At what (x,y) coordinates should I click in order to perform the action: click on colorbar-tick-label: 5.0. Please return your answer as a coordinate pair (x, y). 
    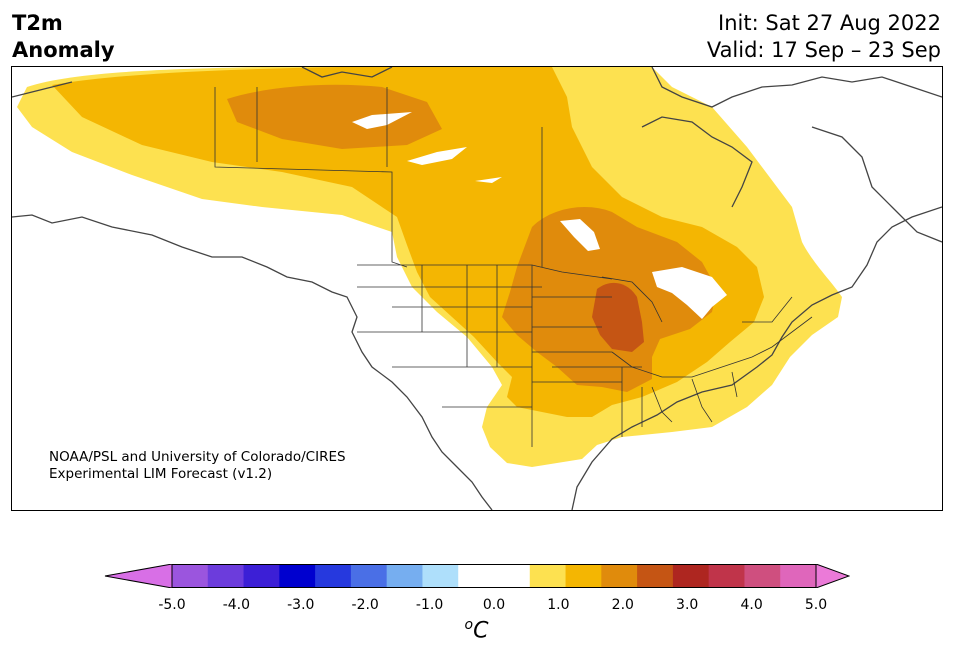
    Looking at the image, I should click on (816, 605).